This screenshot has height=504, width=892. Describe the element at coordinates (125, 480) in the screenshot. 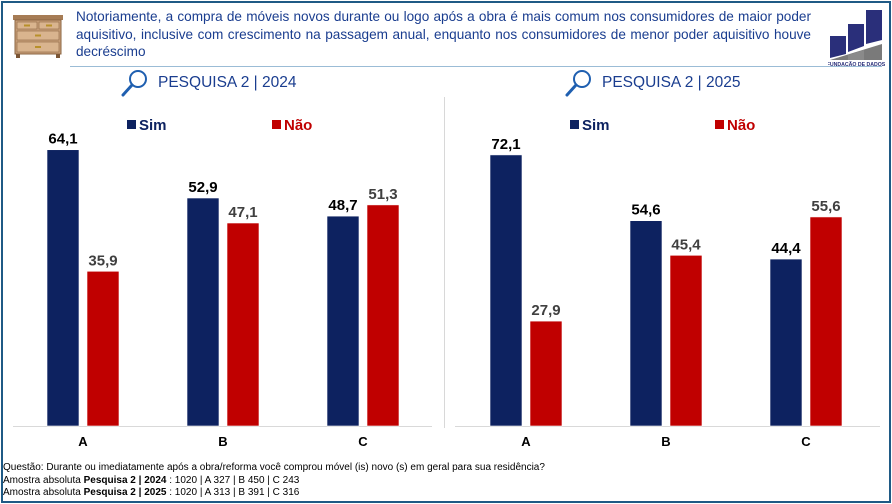

I see `sample-label: Pesquisa 2 | 2024` at that location.